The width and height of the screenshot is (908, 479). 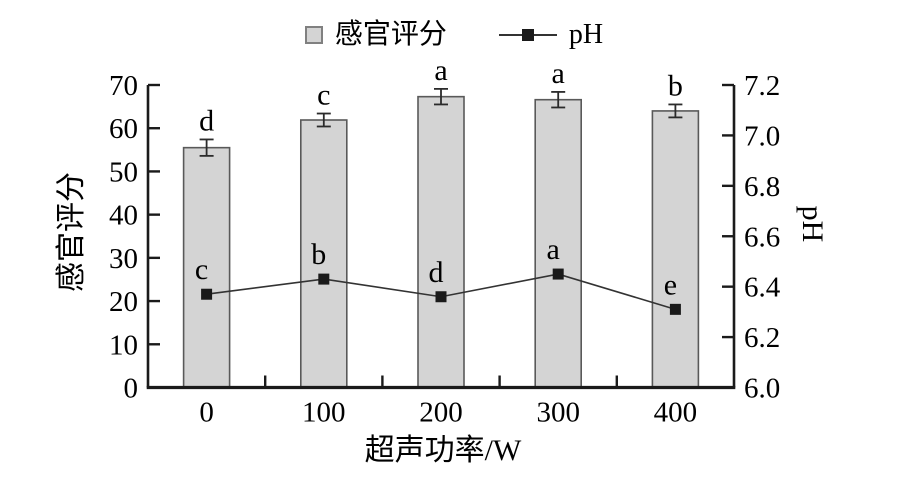 I want to click on ph-sig-letter: b, so click(x=318, y=254).